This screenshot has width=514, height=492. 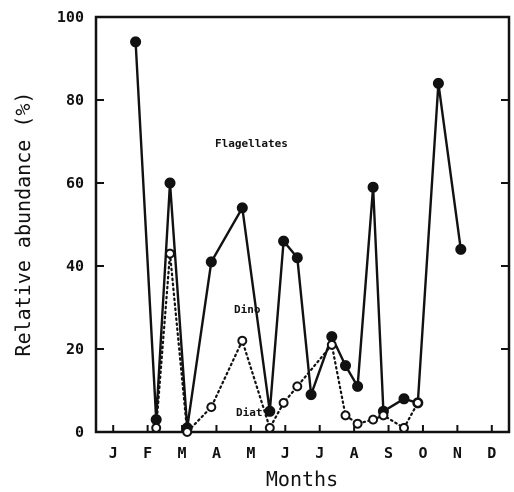 I want to click on x-tick-label: F, so click(x=147, y=453).